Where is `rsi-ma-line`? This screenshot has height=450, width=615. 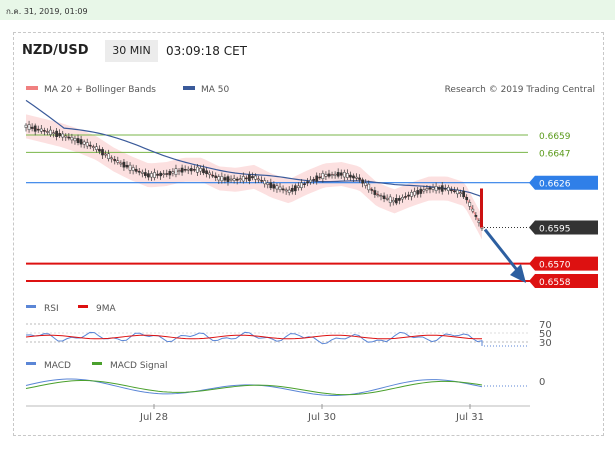 rsi-ma-line is located at coordinates (254, 337).